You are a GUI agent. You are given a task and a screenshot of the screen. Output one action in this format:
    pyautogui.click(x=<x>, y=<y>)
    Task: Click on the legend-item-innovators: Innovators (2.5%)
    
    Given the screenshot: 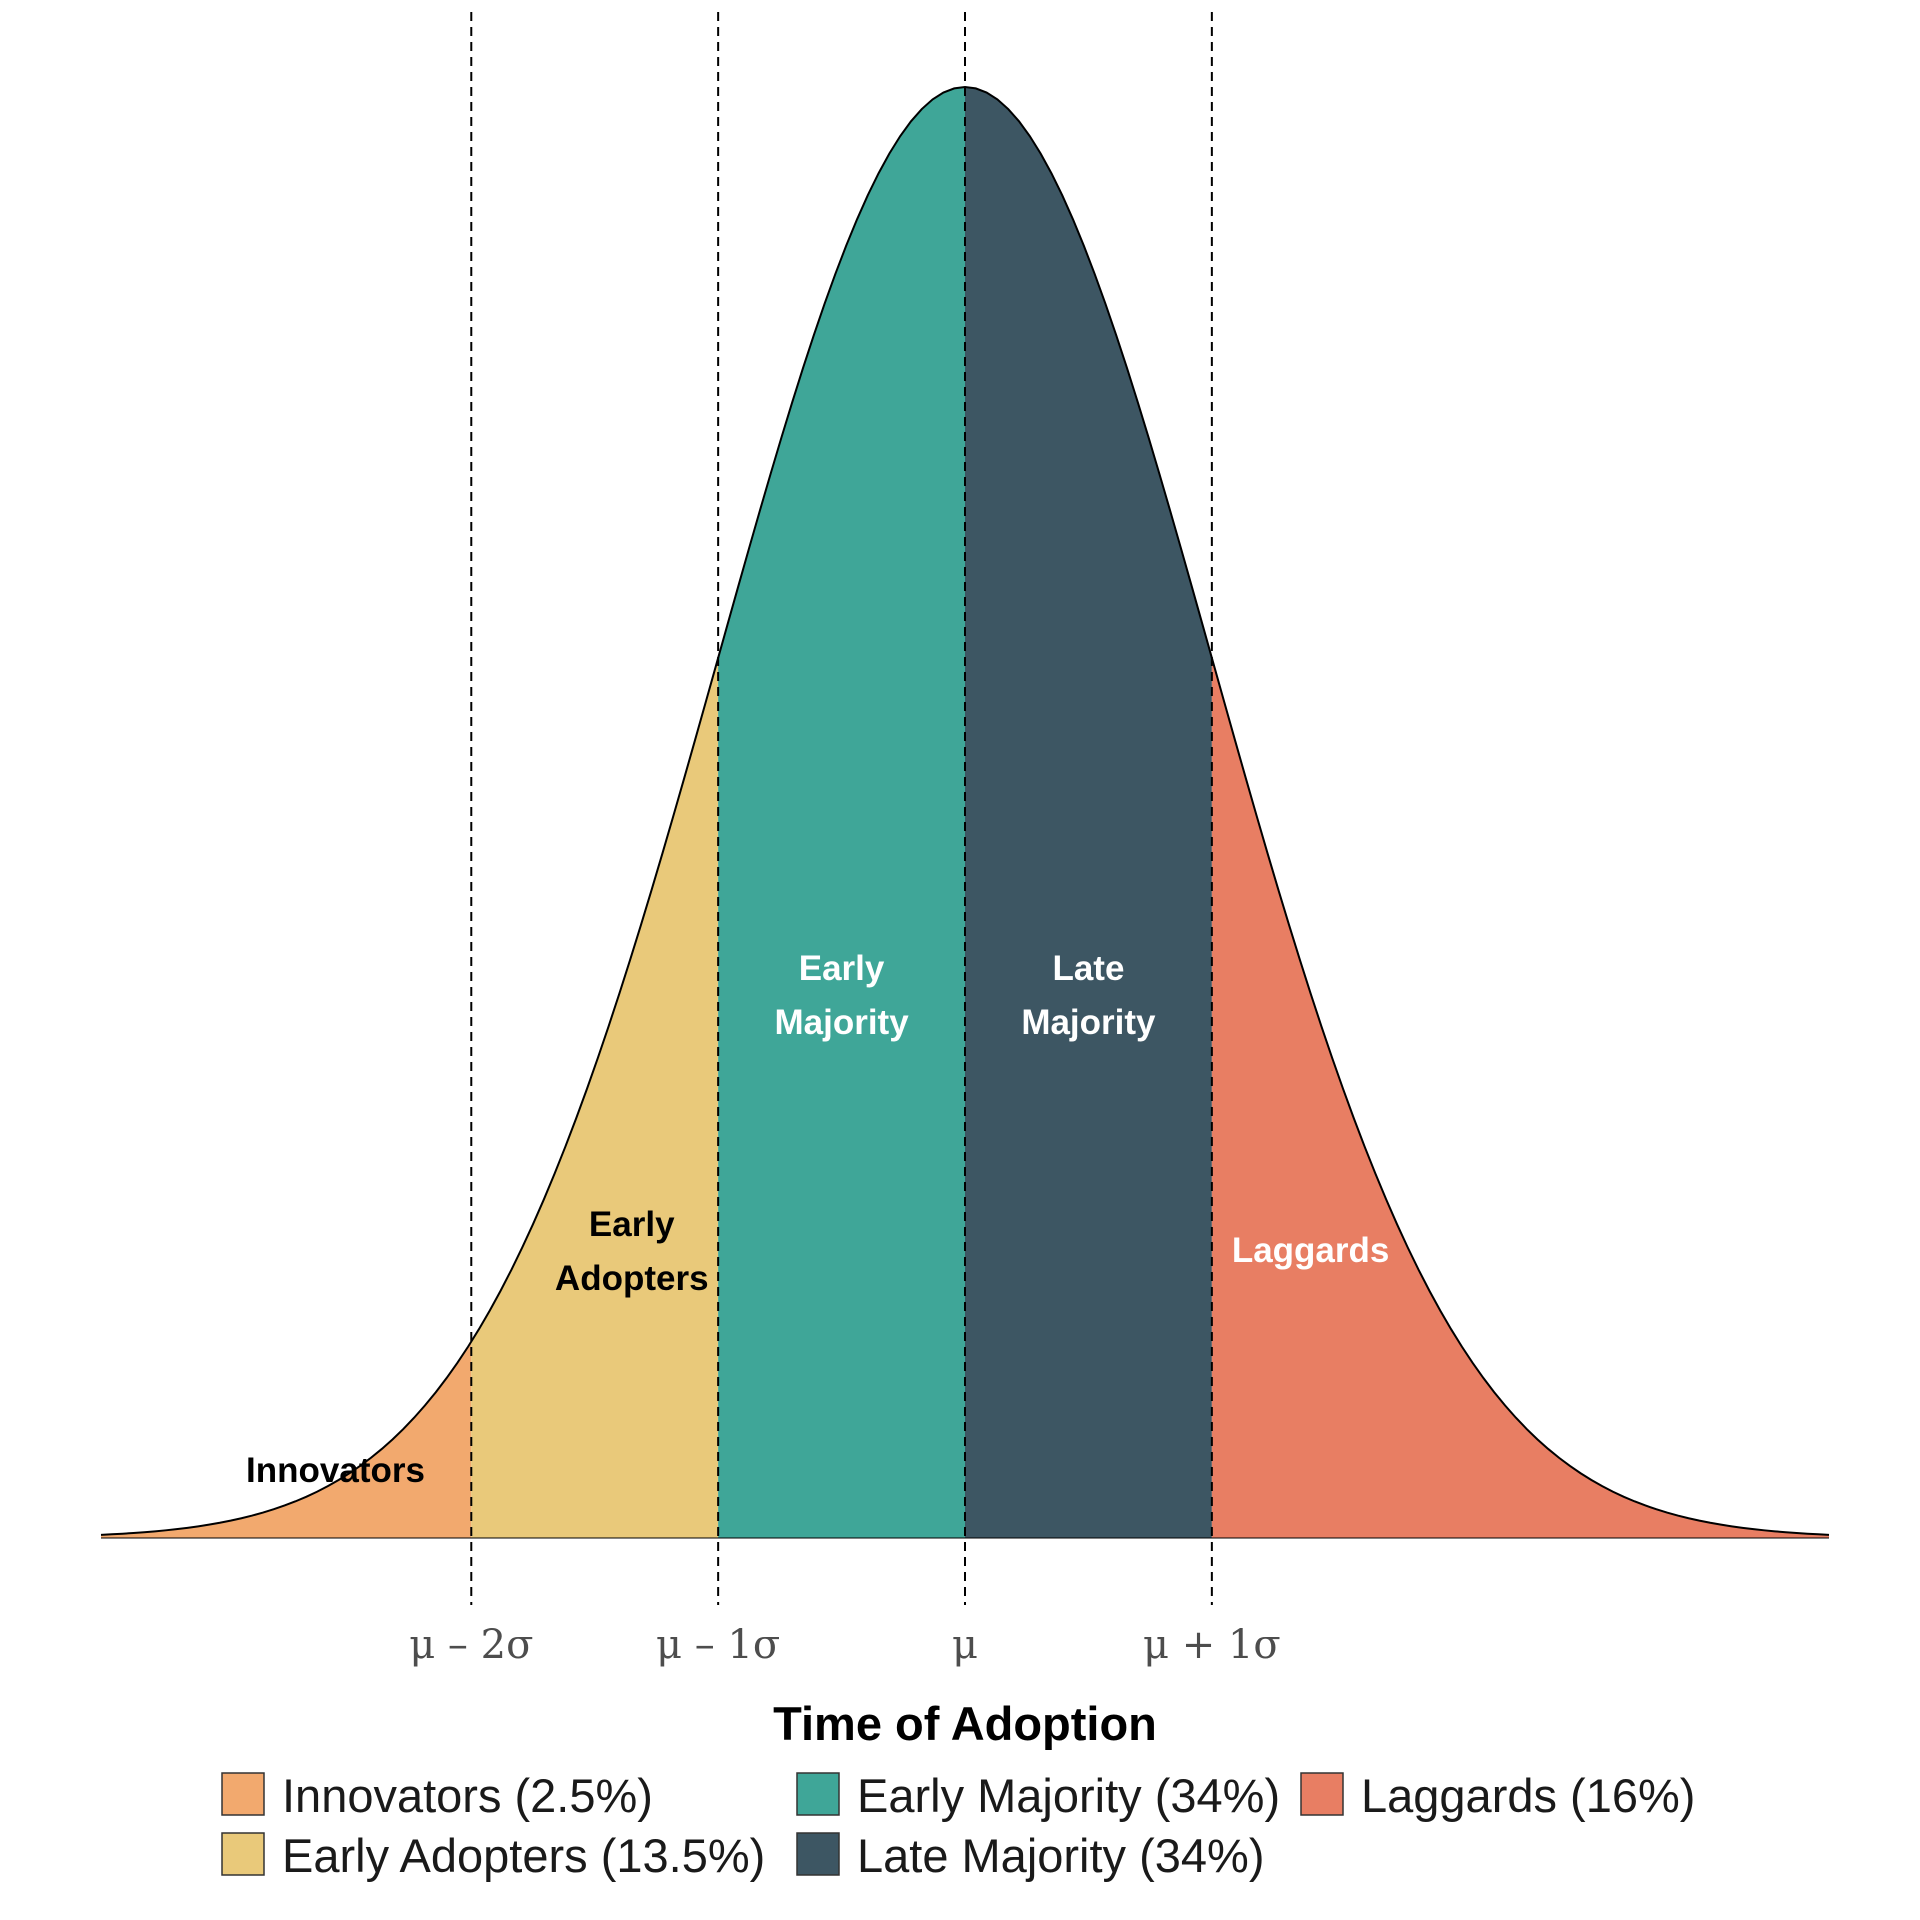 What is the action you would take?
    pyautogui.click(x=437, y=1795)
    